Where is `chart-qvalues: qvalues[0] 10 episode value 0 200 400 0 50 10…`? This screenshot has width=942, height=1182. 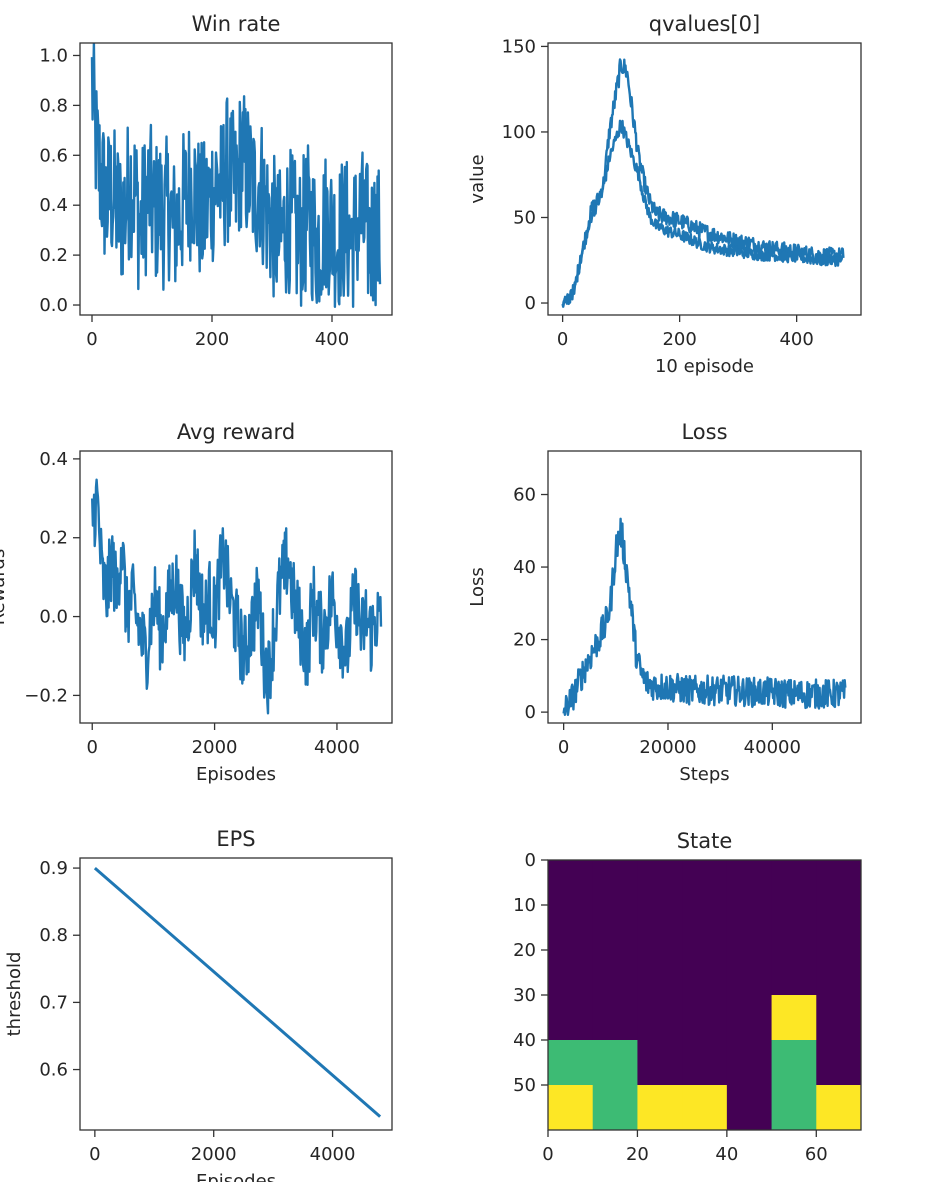 chart-qvalues: qvalues[0] 10 episode value 0 200 400 0 50 10… is located at coordinates (664, 194).